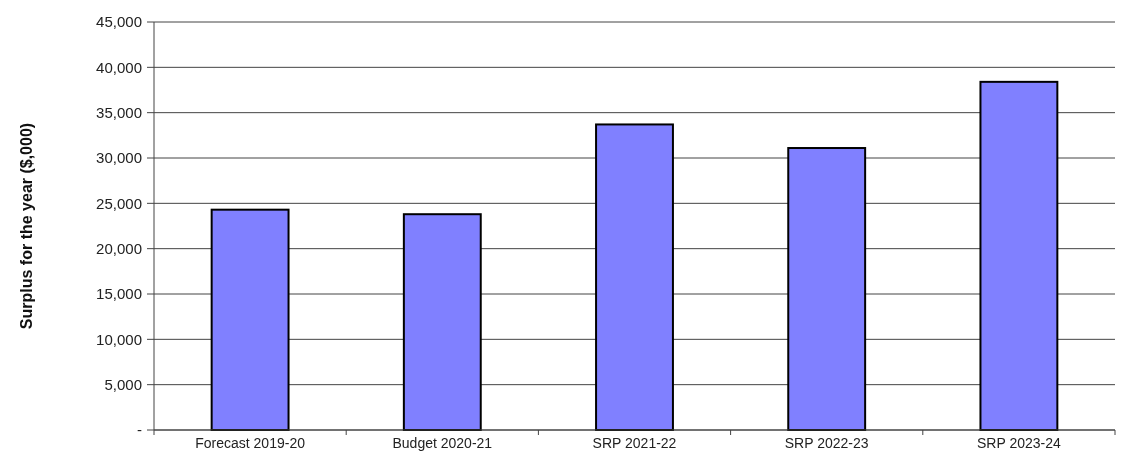 The image size is (1127, 453). I want to click on y-tick-label: 25,000, so click(119, 203).